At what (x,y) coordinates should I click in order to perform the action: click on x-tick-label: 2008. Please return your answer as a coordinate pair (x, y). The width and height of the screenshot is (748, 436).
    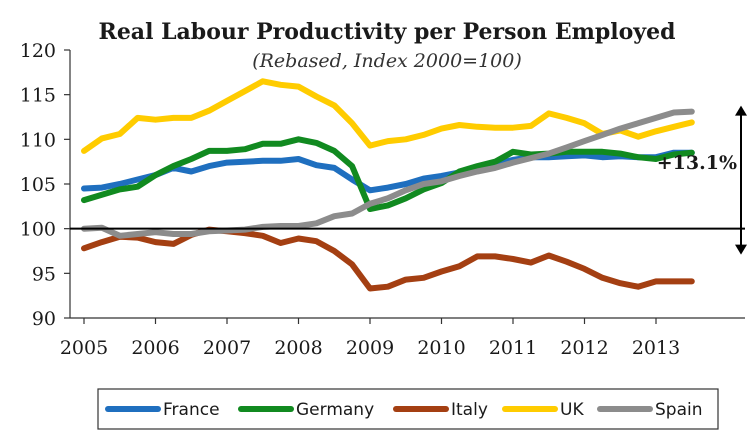
    Looking at the image, I should click on (298, 348).